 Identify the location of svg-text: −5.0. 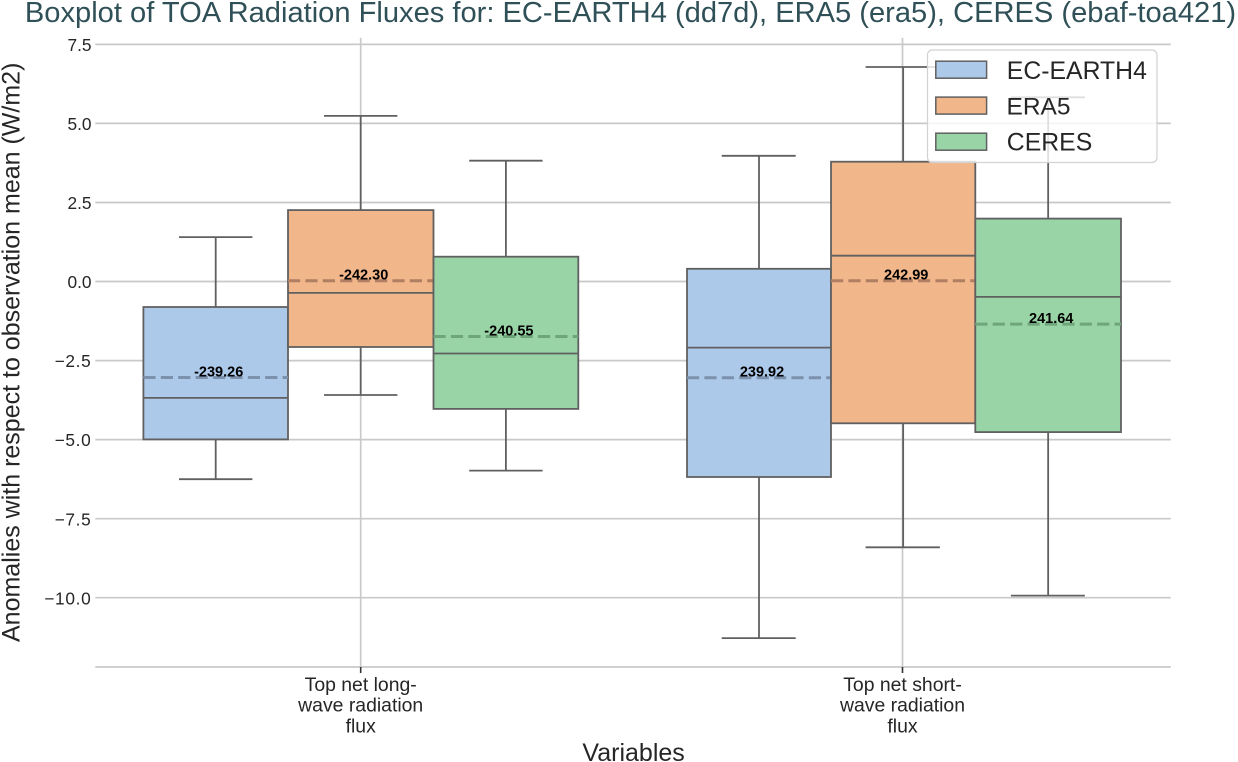
(73, 440).